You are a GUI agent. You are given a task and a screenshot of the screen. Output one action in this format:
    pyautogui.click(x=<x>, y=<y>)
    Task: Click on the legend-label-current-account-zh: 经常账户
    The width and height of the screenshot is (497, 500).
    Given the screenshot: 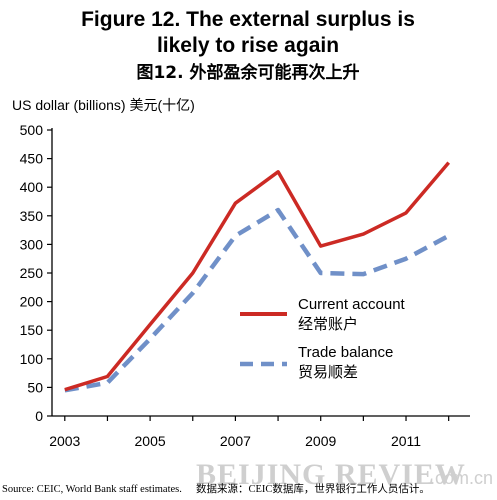 What is the action you would take?
    pyautogui.click(x=328, y=324)
    